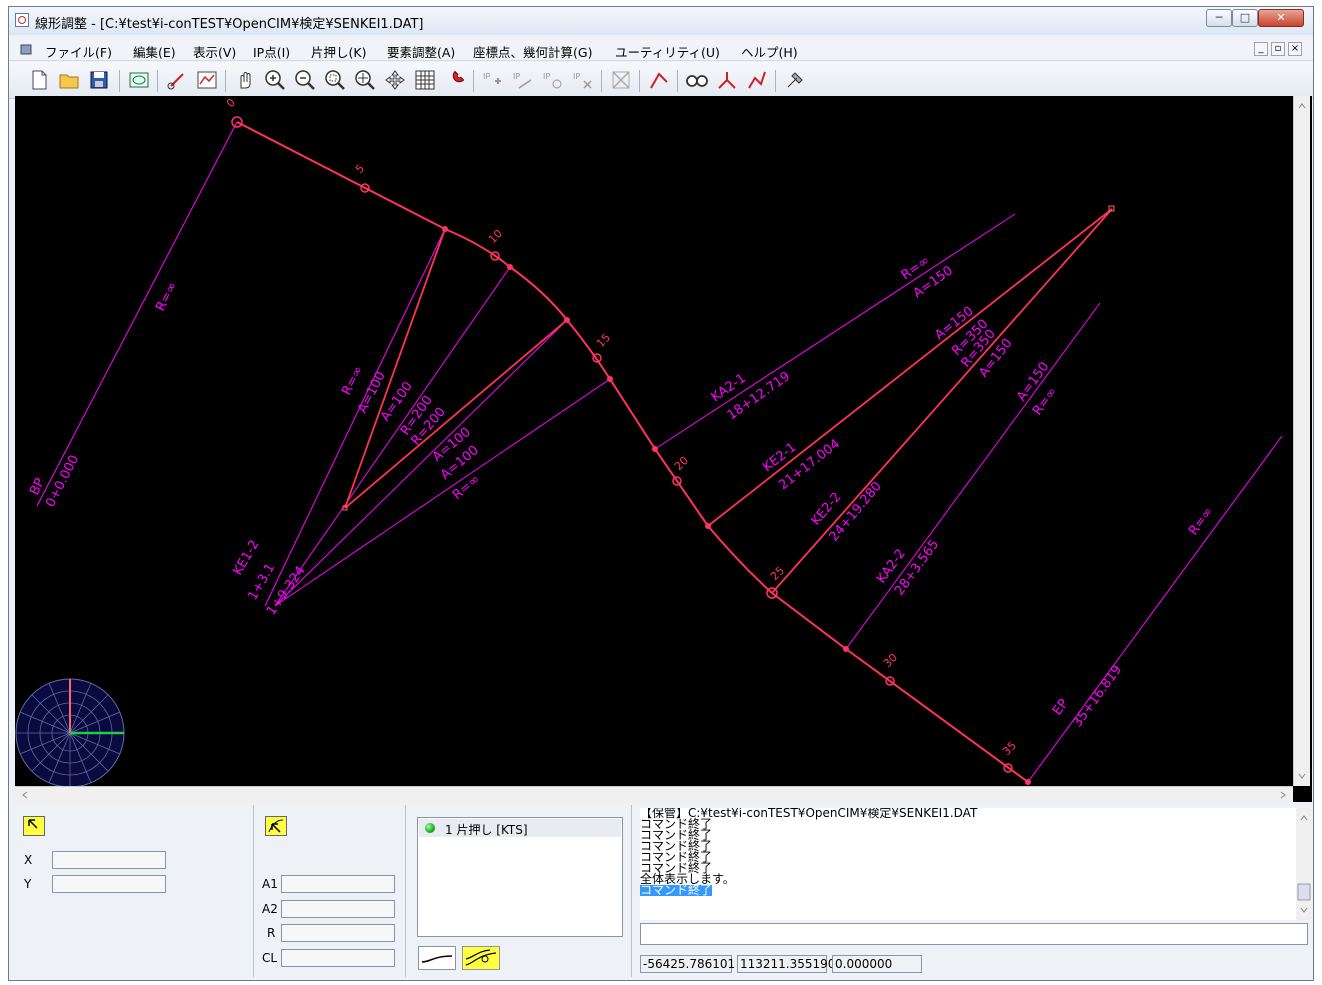 The image size is (1322, 985). What do you see at coordinates (78, 52) in the screenshot?
I see `menu-file: ファイル(F)` at bounding box center [78, 52].